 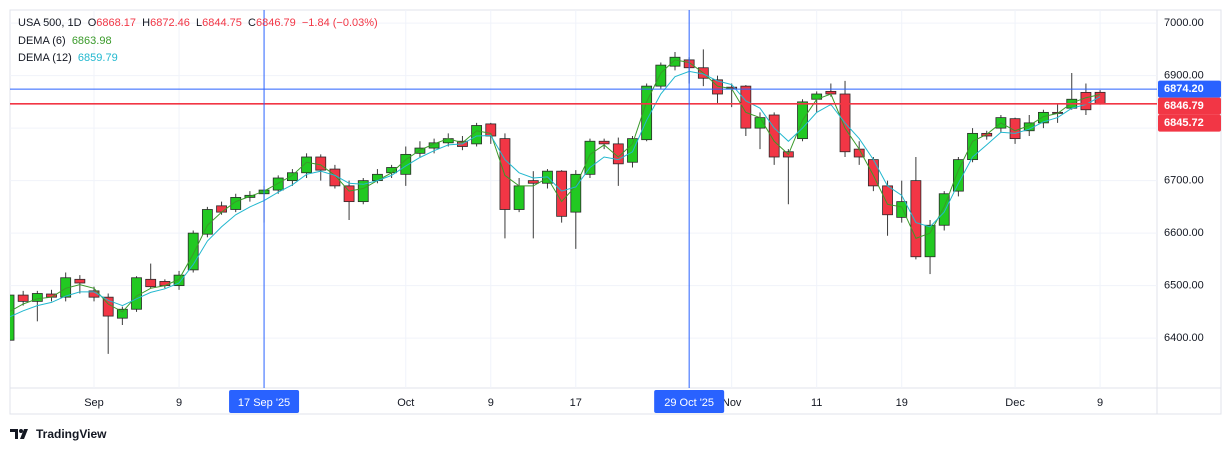 What do you see at coordinates (1184, 286) in the screenshot?
I see `y-tick-label: 6500.00` at bounding box center [1184, 286].